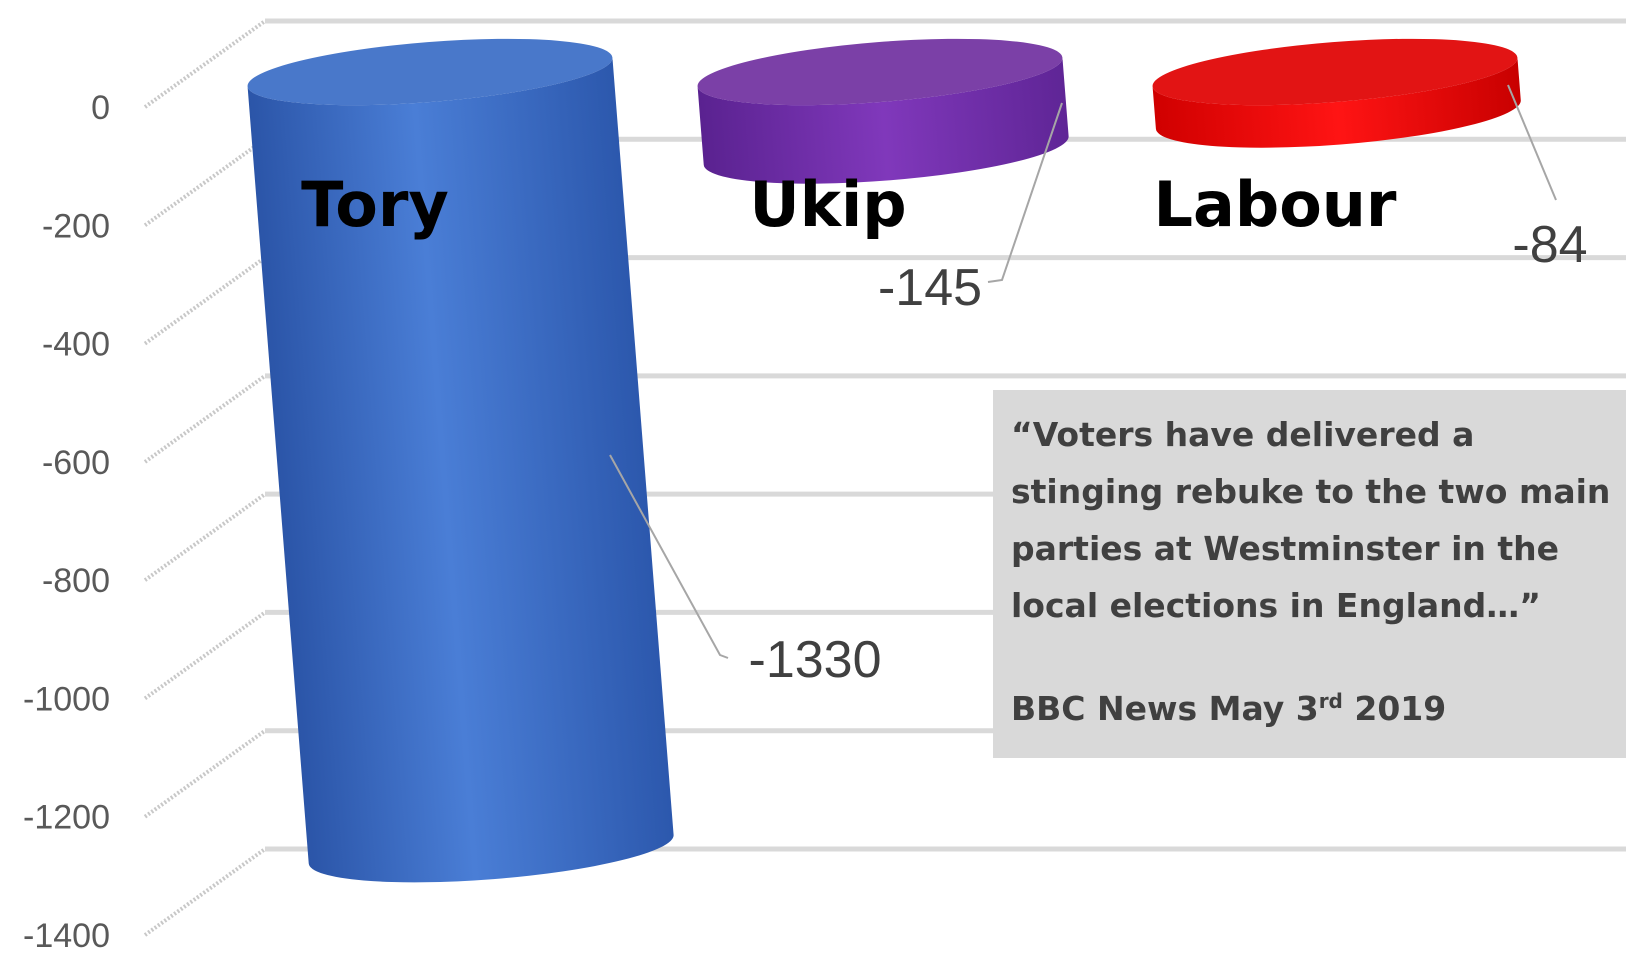 The width and height of the screenshot is (1626, 953). Describe the element at coordinates (1330, 701) in the screenshot. I see `quote-source-sup: rd` at that location.